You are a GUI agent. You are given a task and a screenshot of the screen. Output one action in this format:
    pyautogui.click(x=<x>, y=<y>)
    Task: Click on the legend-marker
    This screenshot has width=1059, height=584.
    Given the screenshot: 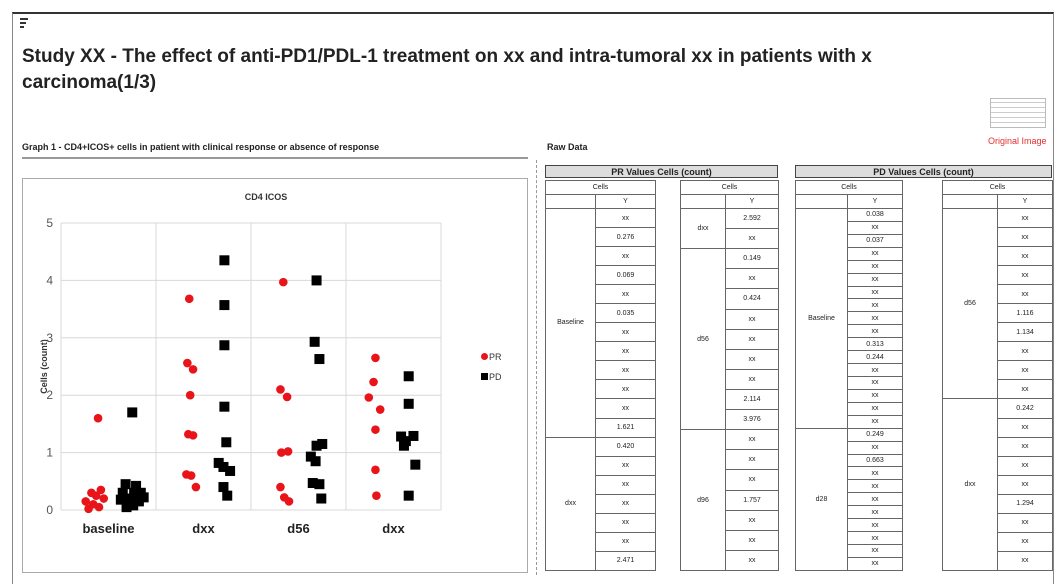 What is the action you would take?
    pyautogui.click(x=484, y=376)
    